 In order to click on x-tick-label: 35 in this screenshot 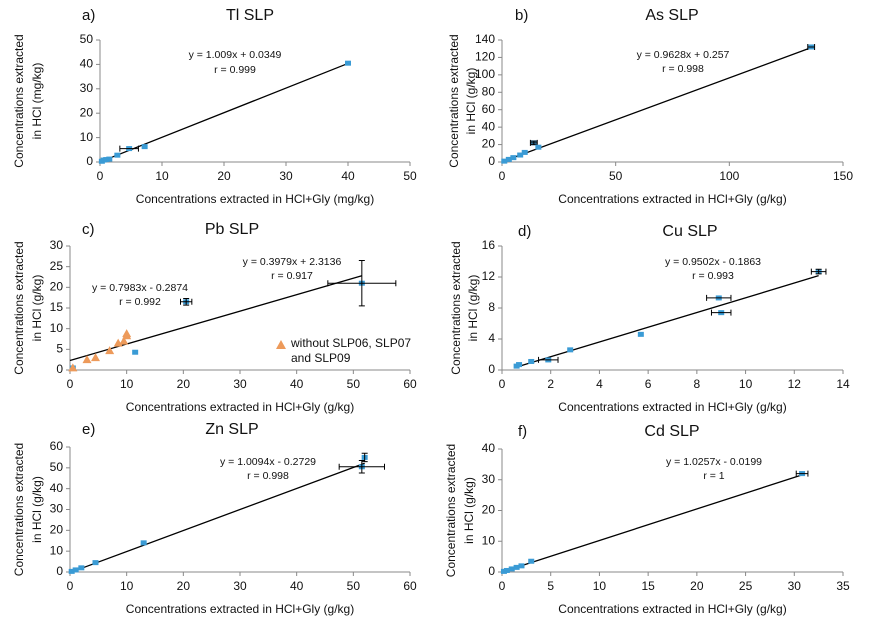, I will do `click(843, 586)`.